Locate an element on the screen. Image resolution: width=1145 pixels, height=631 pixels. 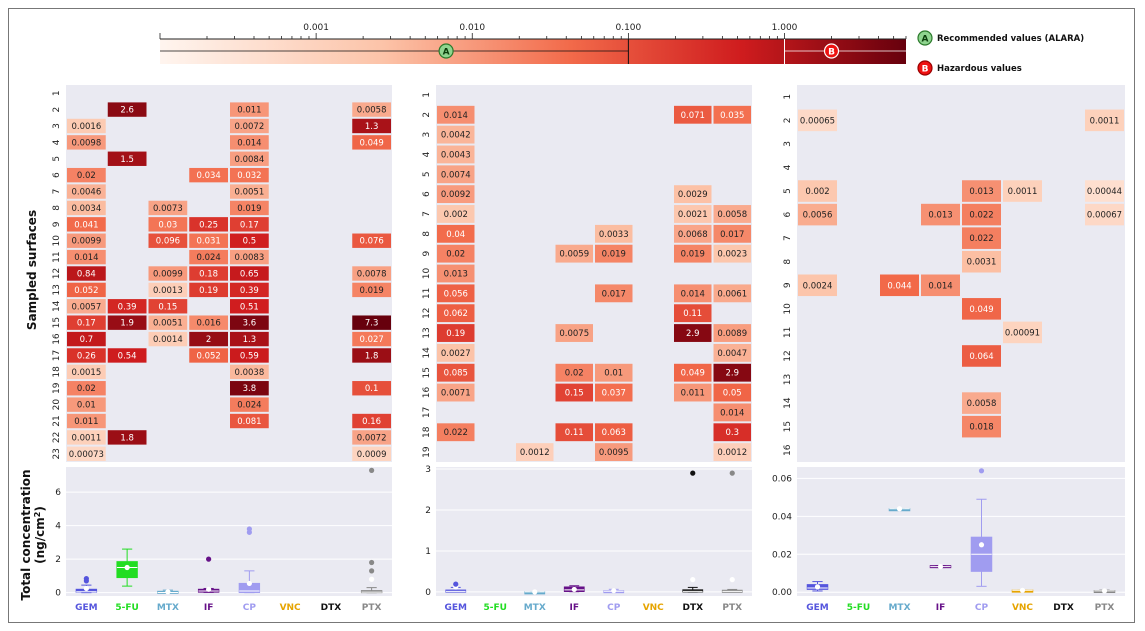
boxplot-tick-label: 2 is located at coordinates (58, 560).